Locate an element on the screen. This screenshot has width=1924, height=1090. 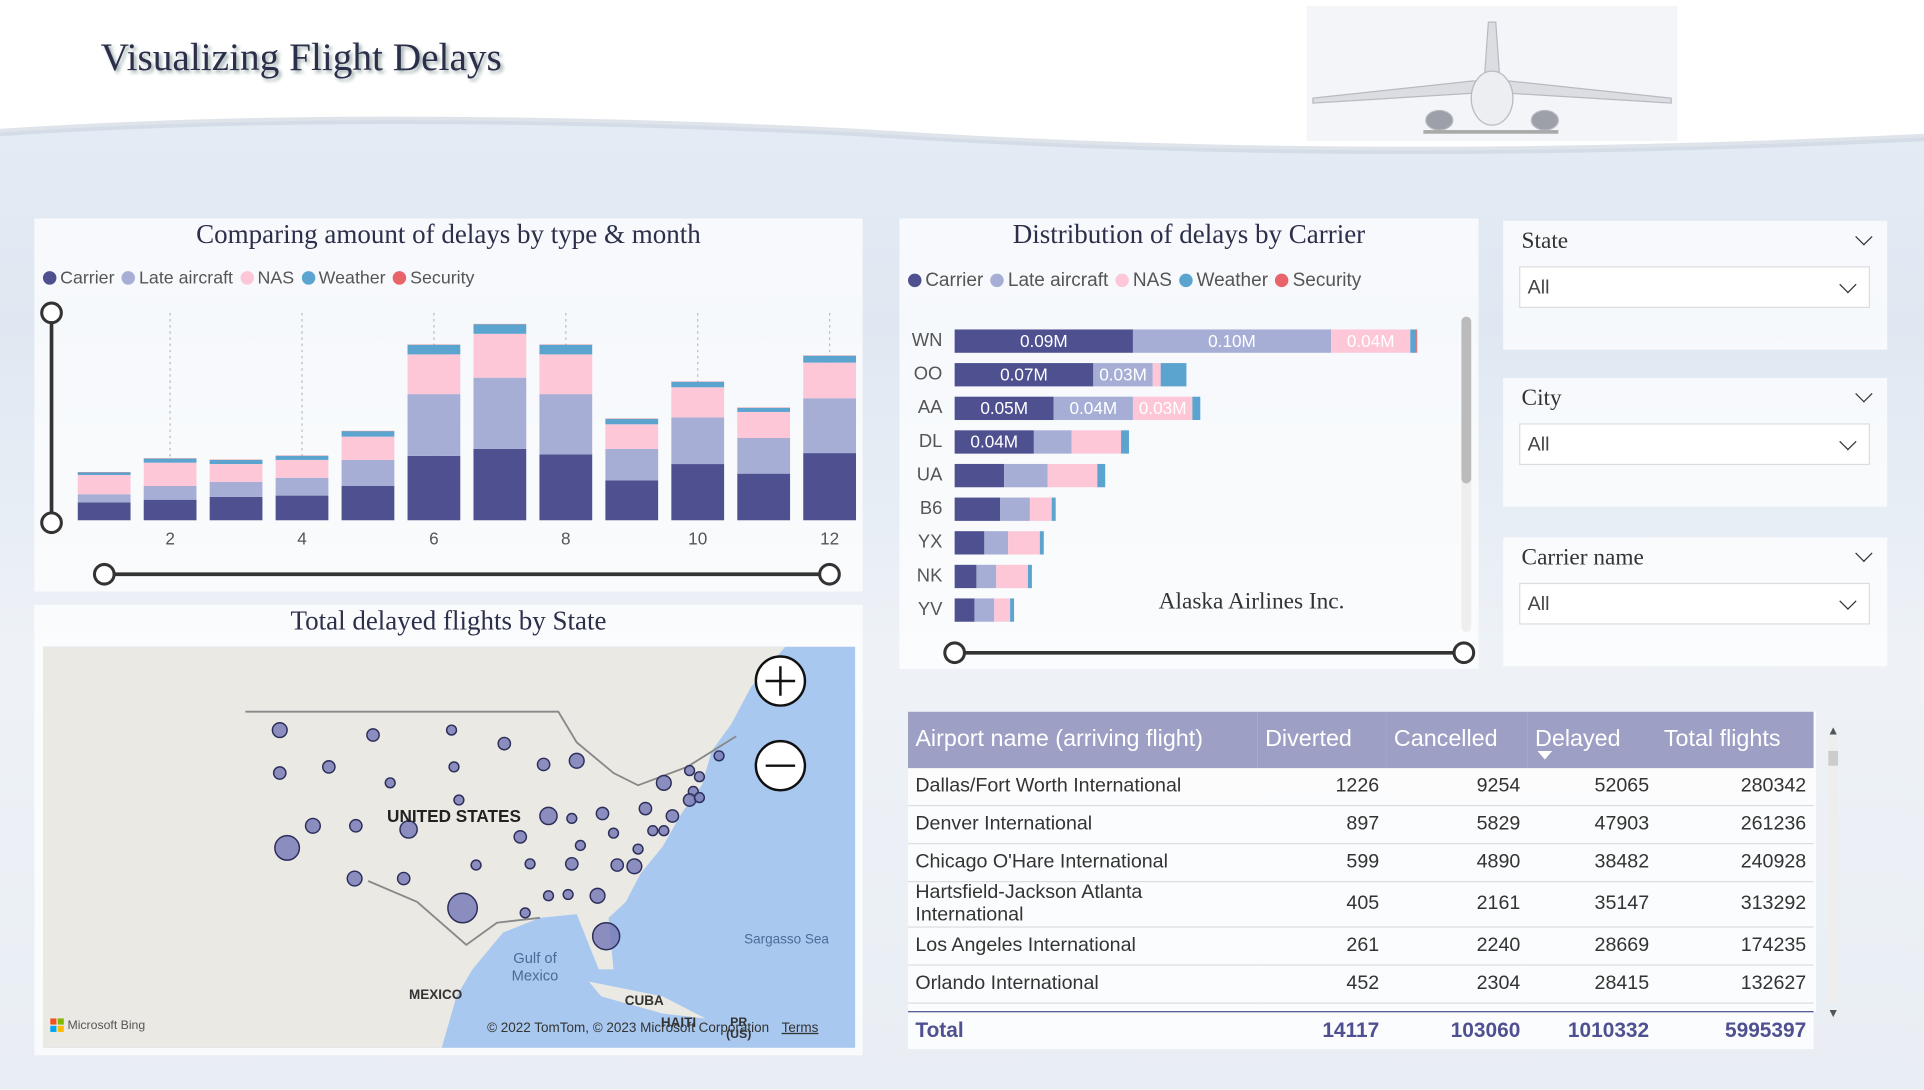
filter-title: State is located at coordinates (1545, 241).